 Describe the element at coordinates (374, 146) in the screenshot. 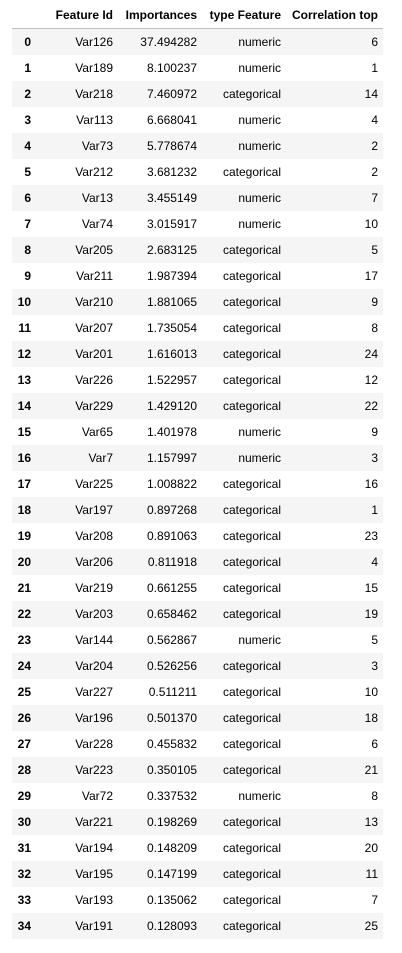

I see `cell-correlation-top: 2` at that location.